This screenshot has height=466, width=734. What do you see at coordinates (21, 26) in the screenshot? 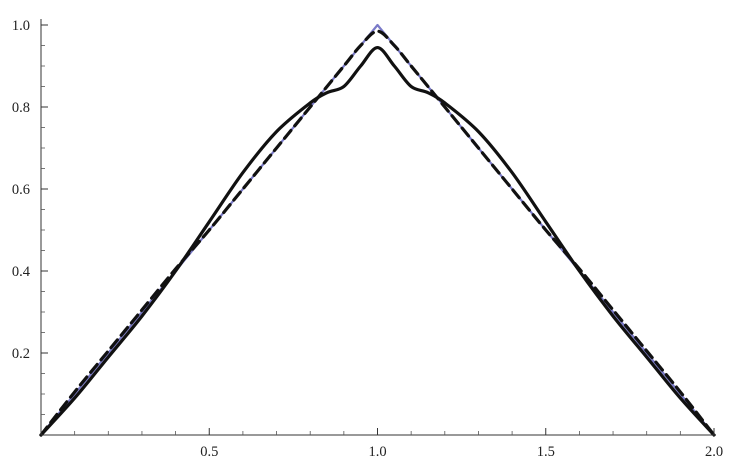
I see `y-tick-label: 1.0` at bounding box center [21, 26].